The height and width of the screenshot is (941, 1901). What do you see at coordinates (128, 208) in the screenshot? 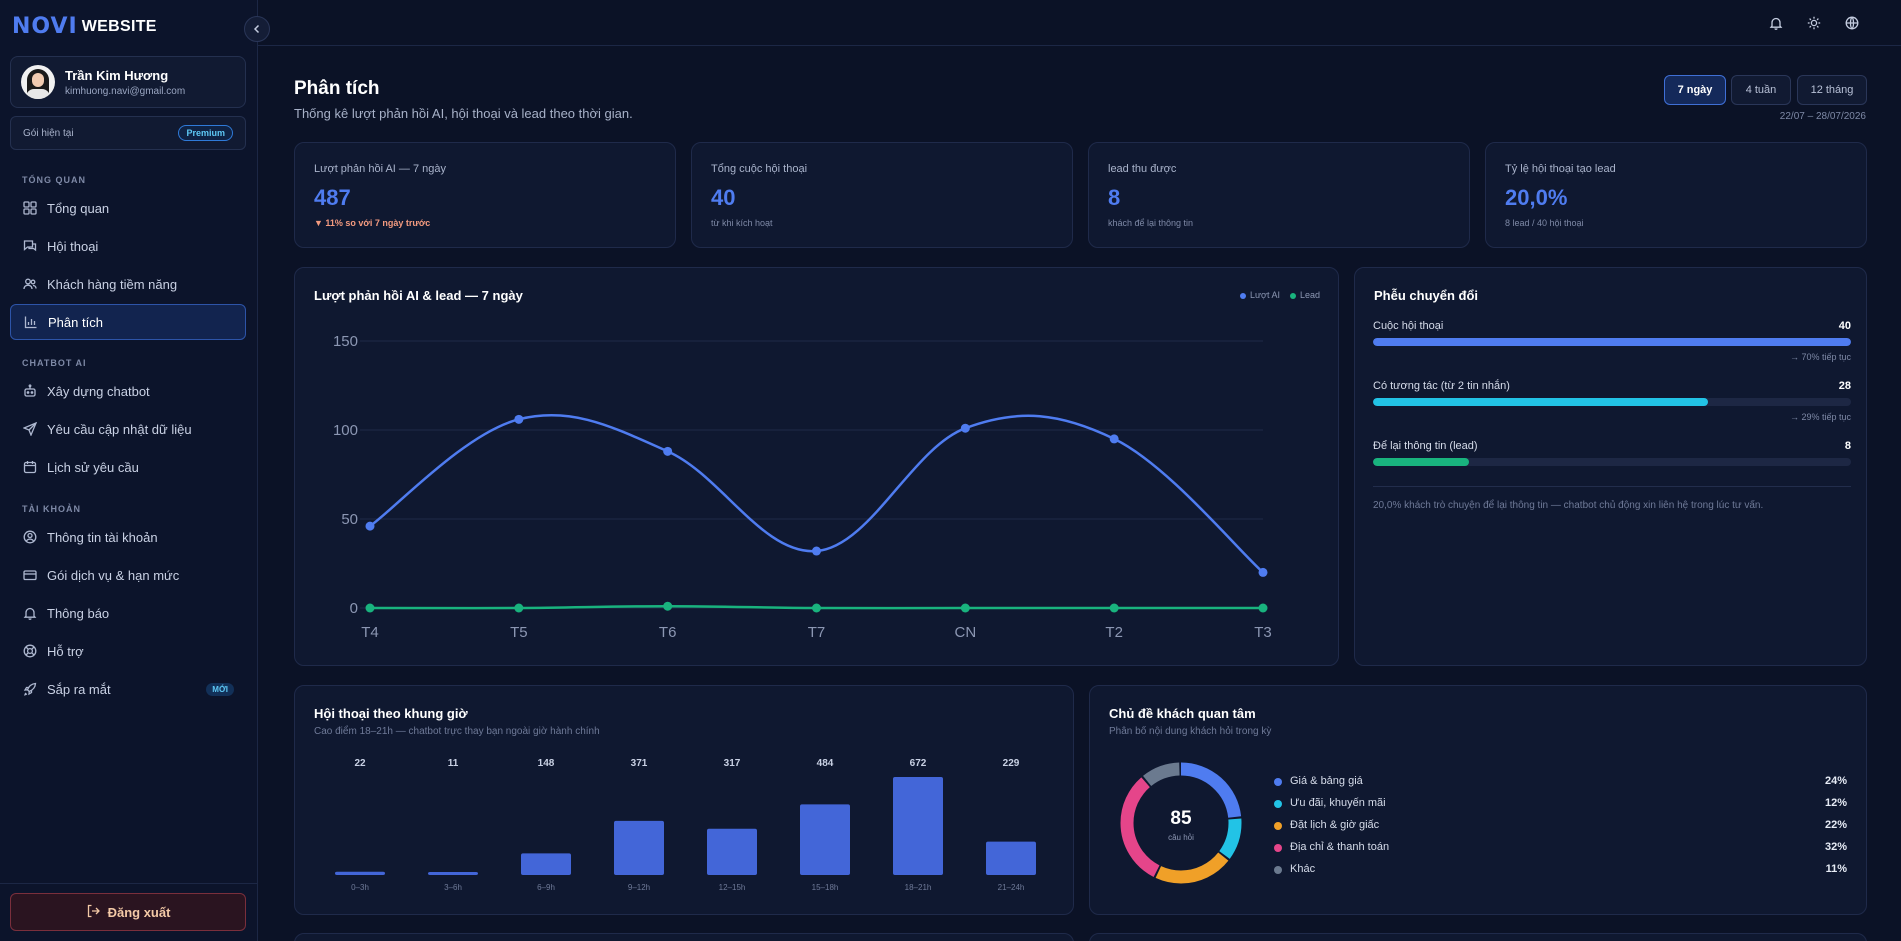
I see `sidebar-item-overview: Tổng quan` at bounding box center [128, 208].